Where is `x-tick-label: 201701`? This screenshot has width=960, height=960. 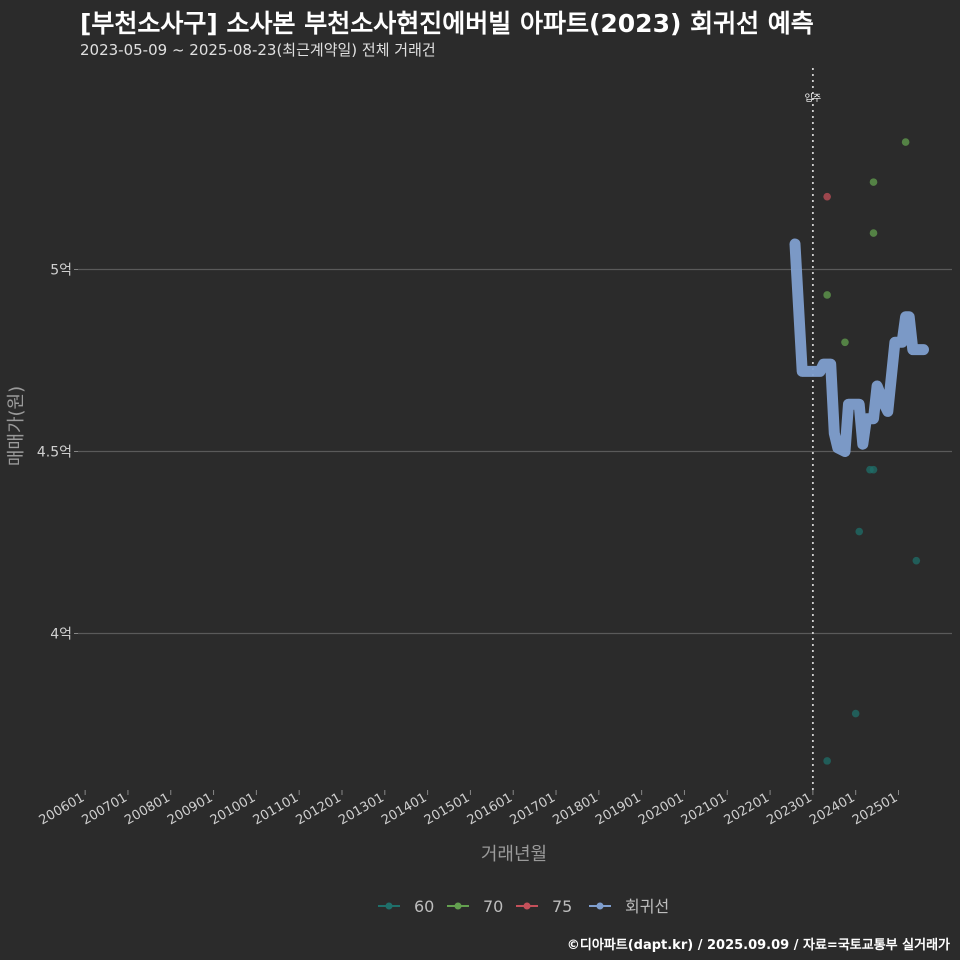
x-tick-label: 201701 is located at coordinates (533, 809).